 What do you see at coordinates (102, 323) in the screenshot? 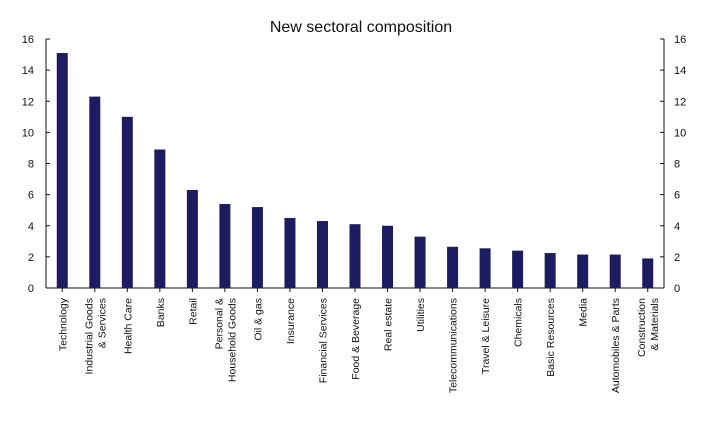
I see `x-tick-label-line: & Services` at bounding box center [102, 323].